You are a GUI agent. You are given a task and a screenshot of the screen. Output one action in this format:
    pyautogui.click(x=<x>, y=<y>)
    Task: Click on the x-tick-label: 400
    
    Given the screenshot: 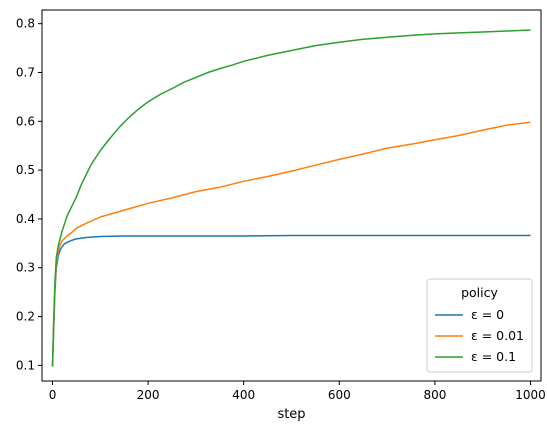 What is the action you would take?
    pyautogui.click(x=243, y=395)
    